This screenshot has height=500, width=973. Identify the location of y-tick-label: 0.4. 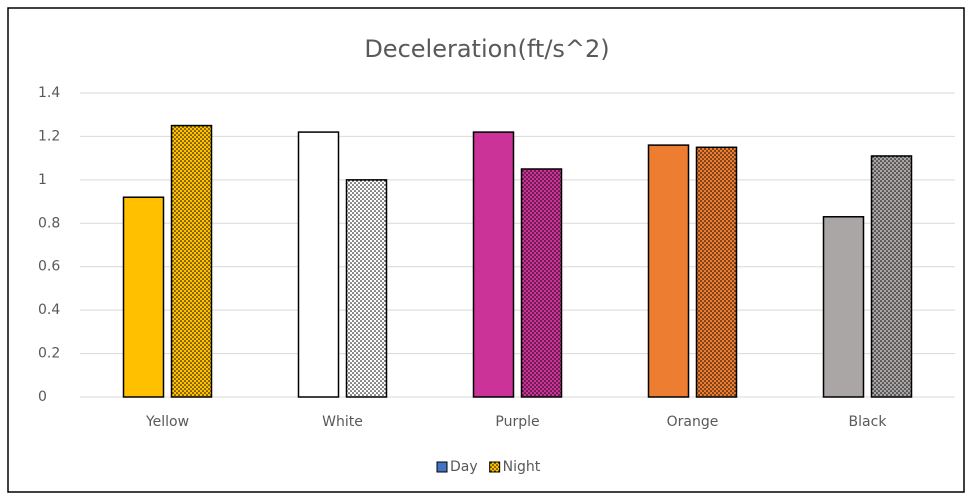
(49, 310).